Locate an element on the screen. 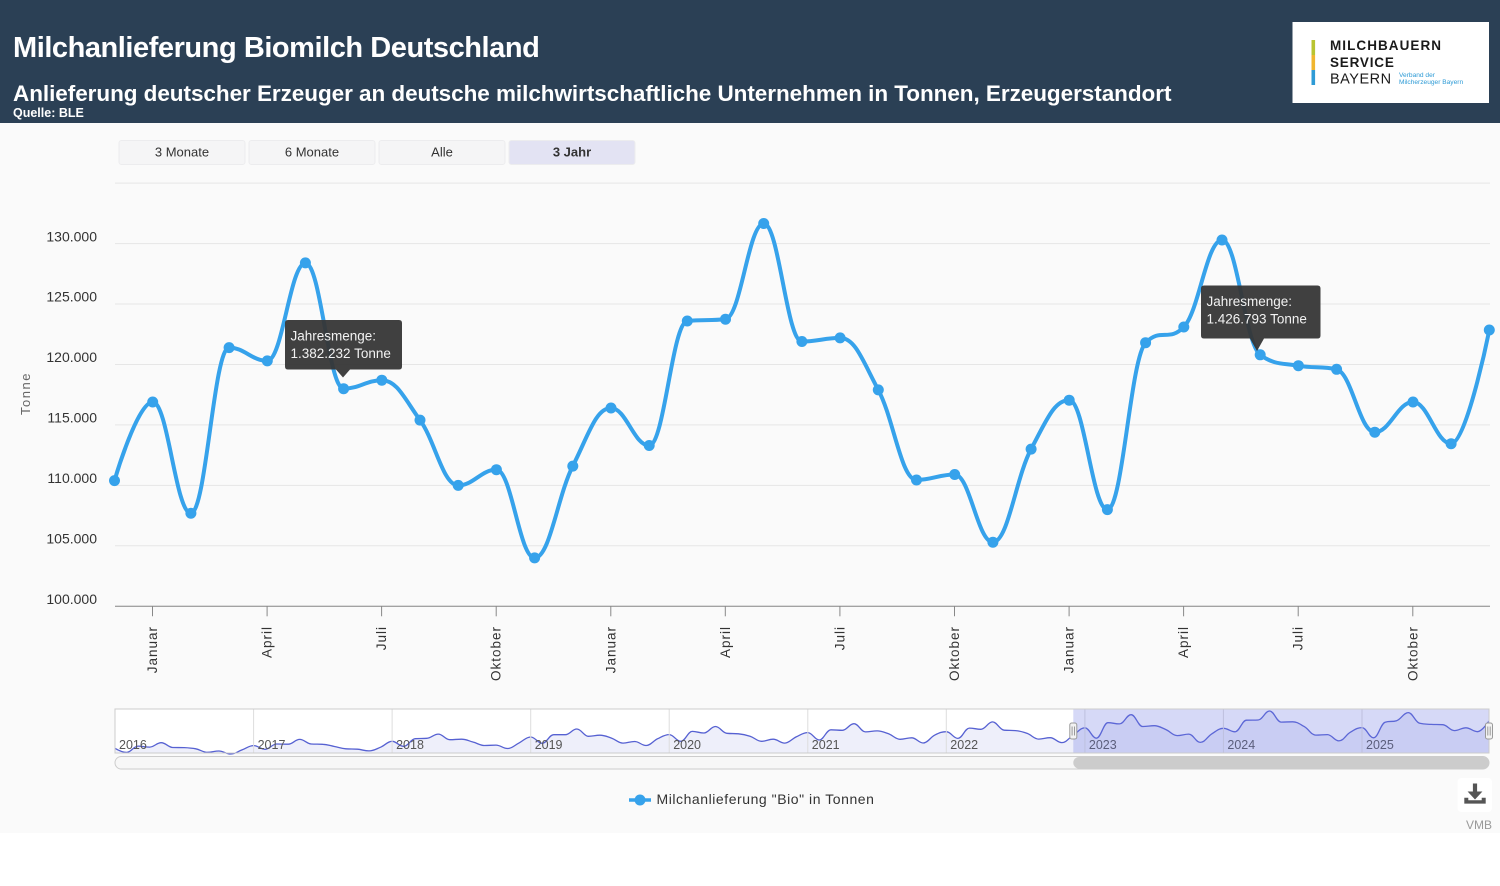 This screenshot has height=886, width=1500. svg-text: 2019 is located at coordinates (549, 745).